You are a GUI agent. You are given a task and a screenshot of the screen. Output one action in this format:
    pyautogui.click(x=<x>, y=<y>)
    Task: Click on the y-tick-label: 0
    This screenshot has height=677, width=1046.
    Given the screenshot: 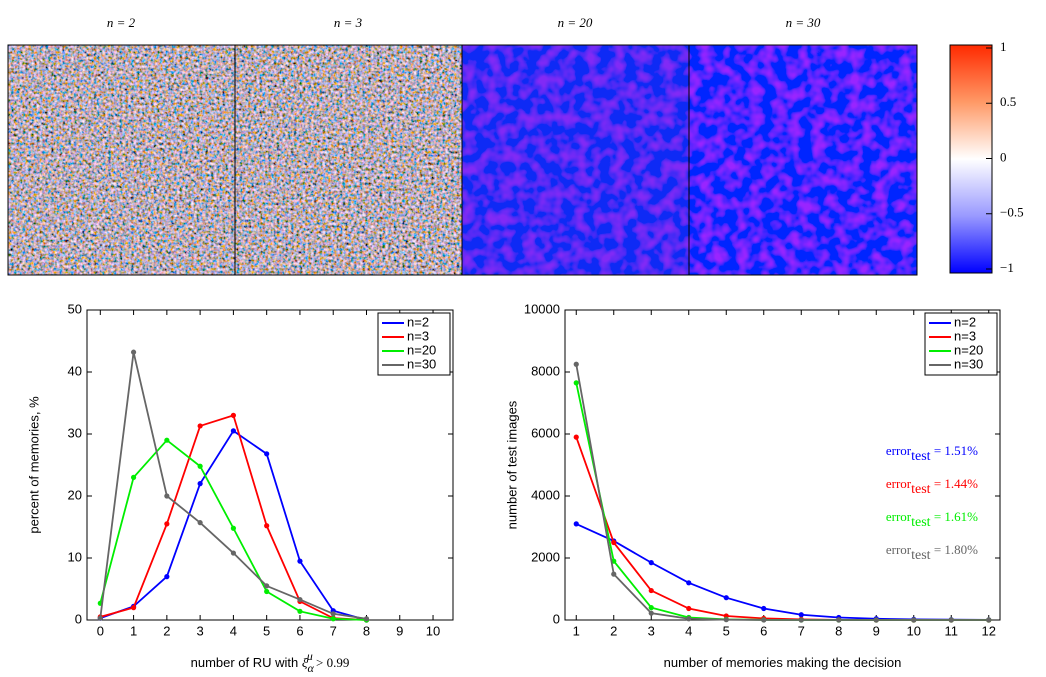 What is the action you would take?
    pyautogui.click(x=556, y=618)
    